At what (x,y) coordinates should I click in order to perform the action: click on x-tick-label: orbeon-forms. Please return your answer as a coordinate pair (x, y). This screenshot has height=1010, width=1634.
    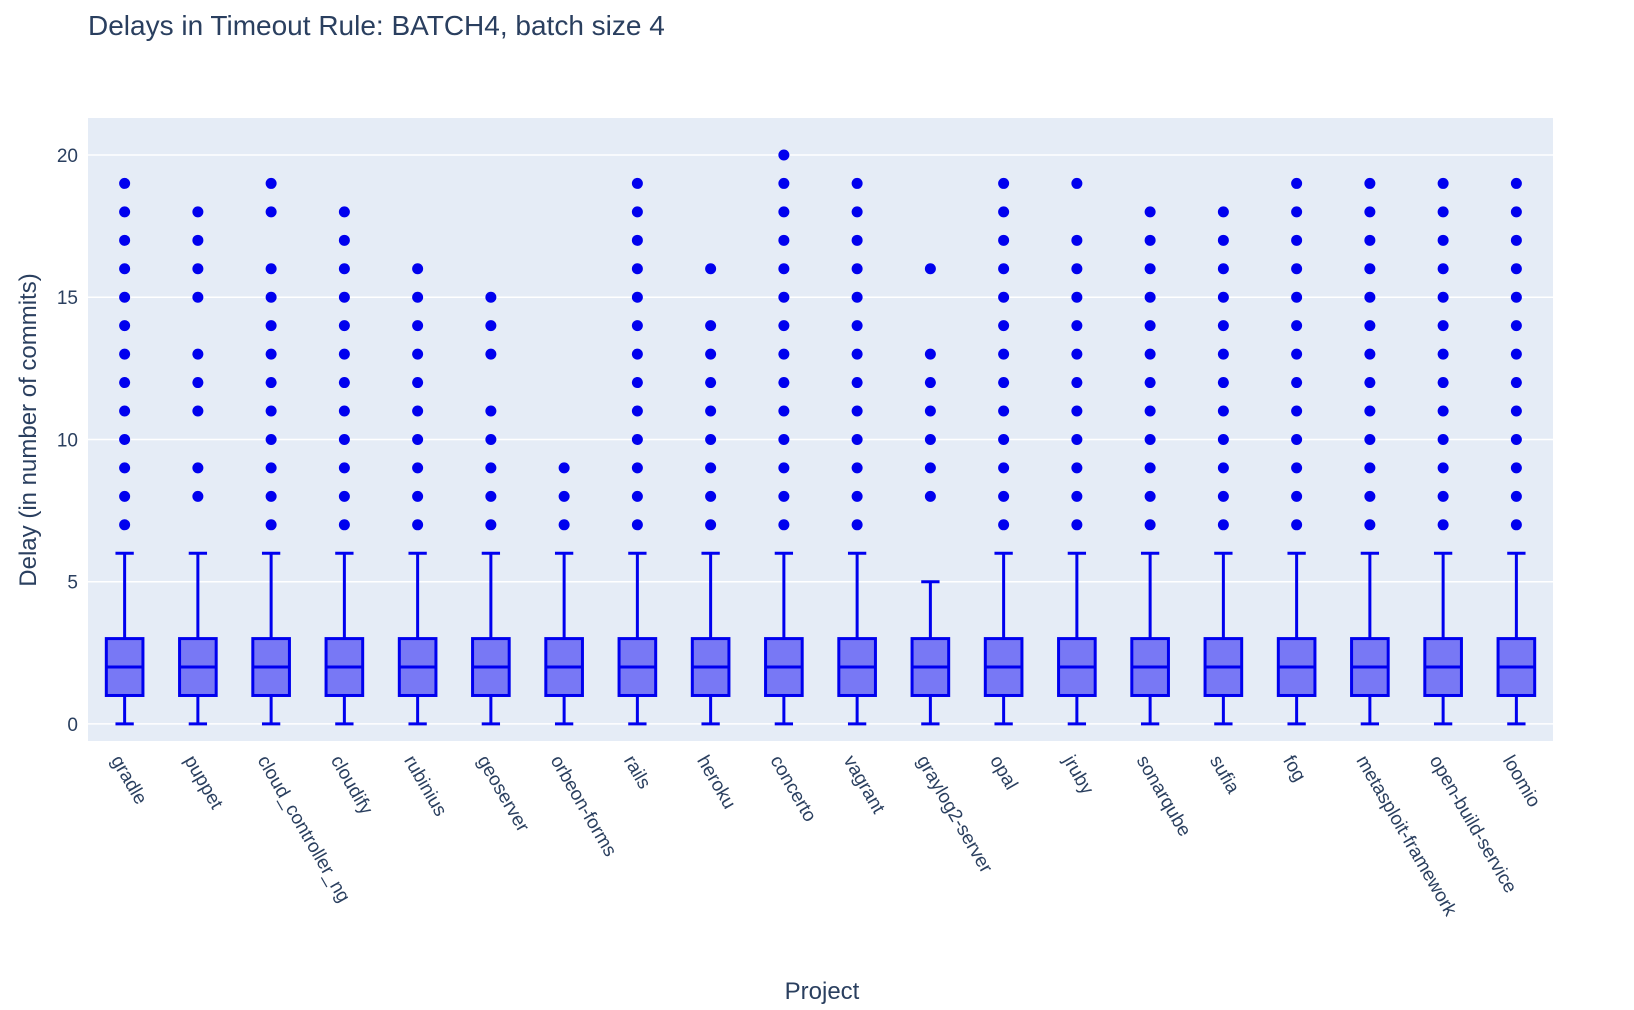
    Looking at the image, I should click on (583, 806).